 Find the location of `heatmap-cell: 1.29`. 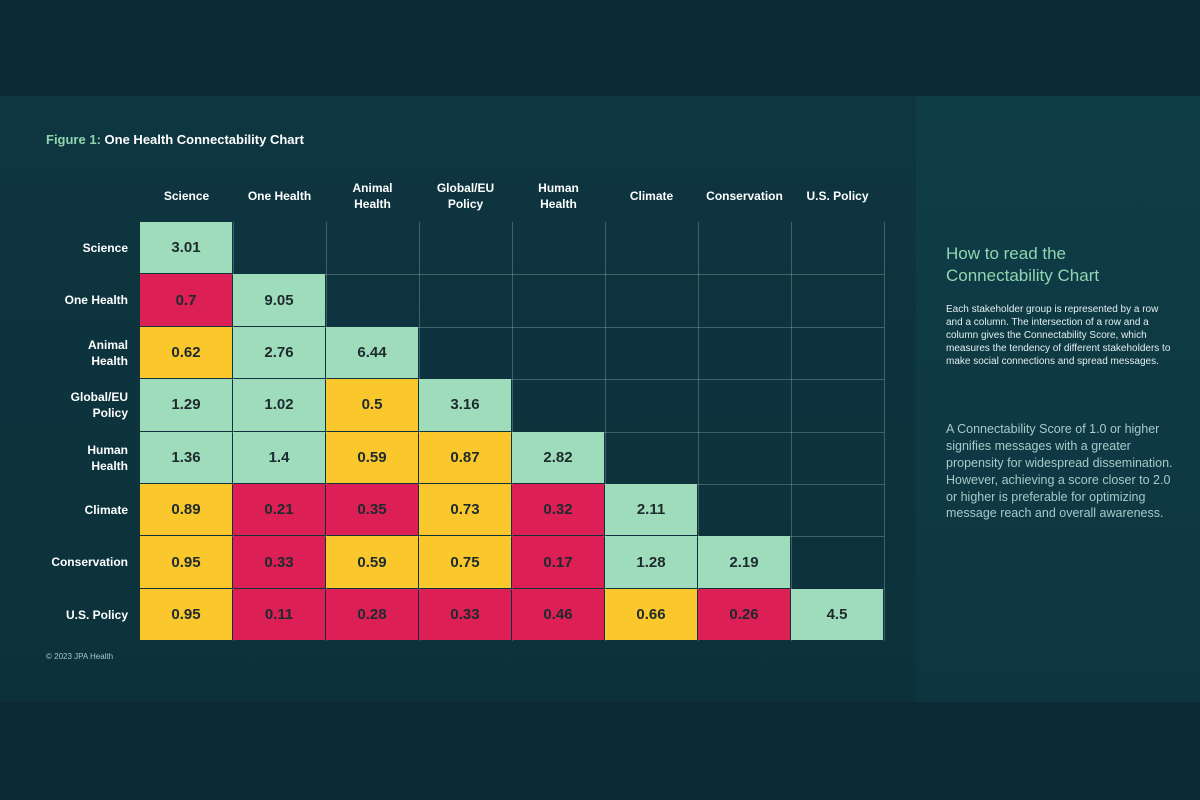

heatmap-cell: 1.29 is located at coordinates (186, 405).